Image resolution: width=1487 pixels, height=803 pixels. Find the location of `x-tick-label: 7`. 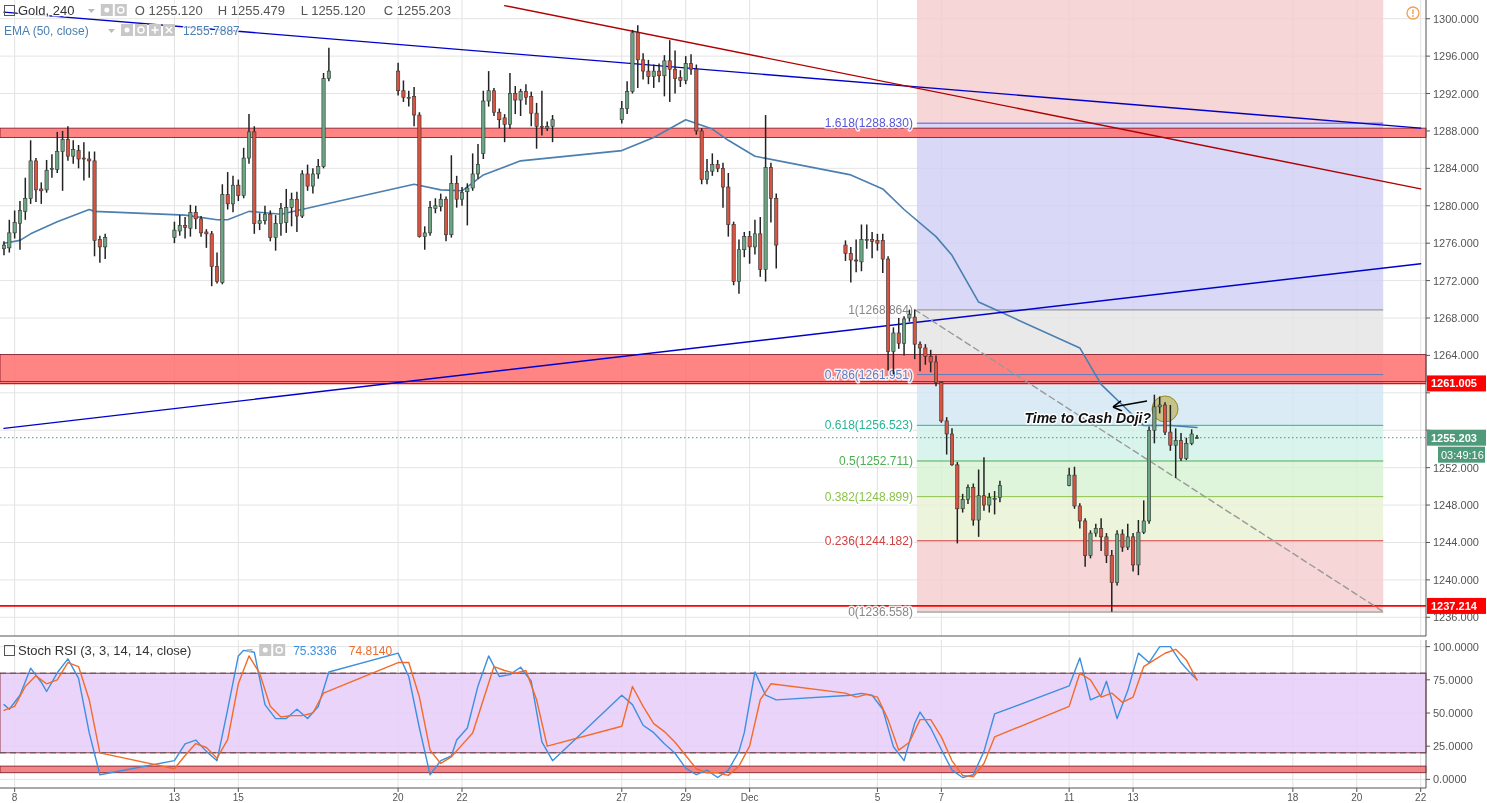

x-tick-label: 7 is located at coordinates (941, 797).